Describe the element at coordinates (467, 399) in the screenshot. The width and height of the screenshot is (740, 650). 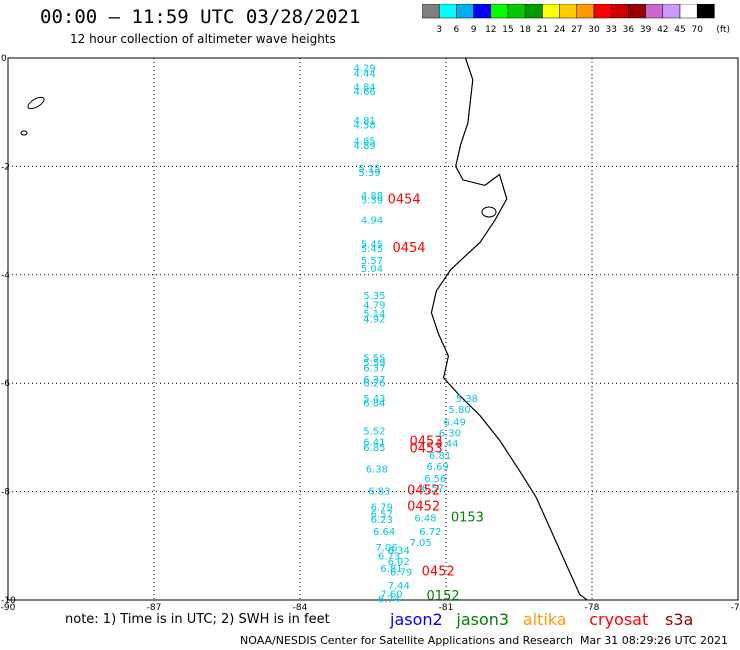
I see `wave-height-value: 5.38` at that location.